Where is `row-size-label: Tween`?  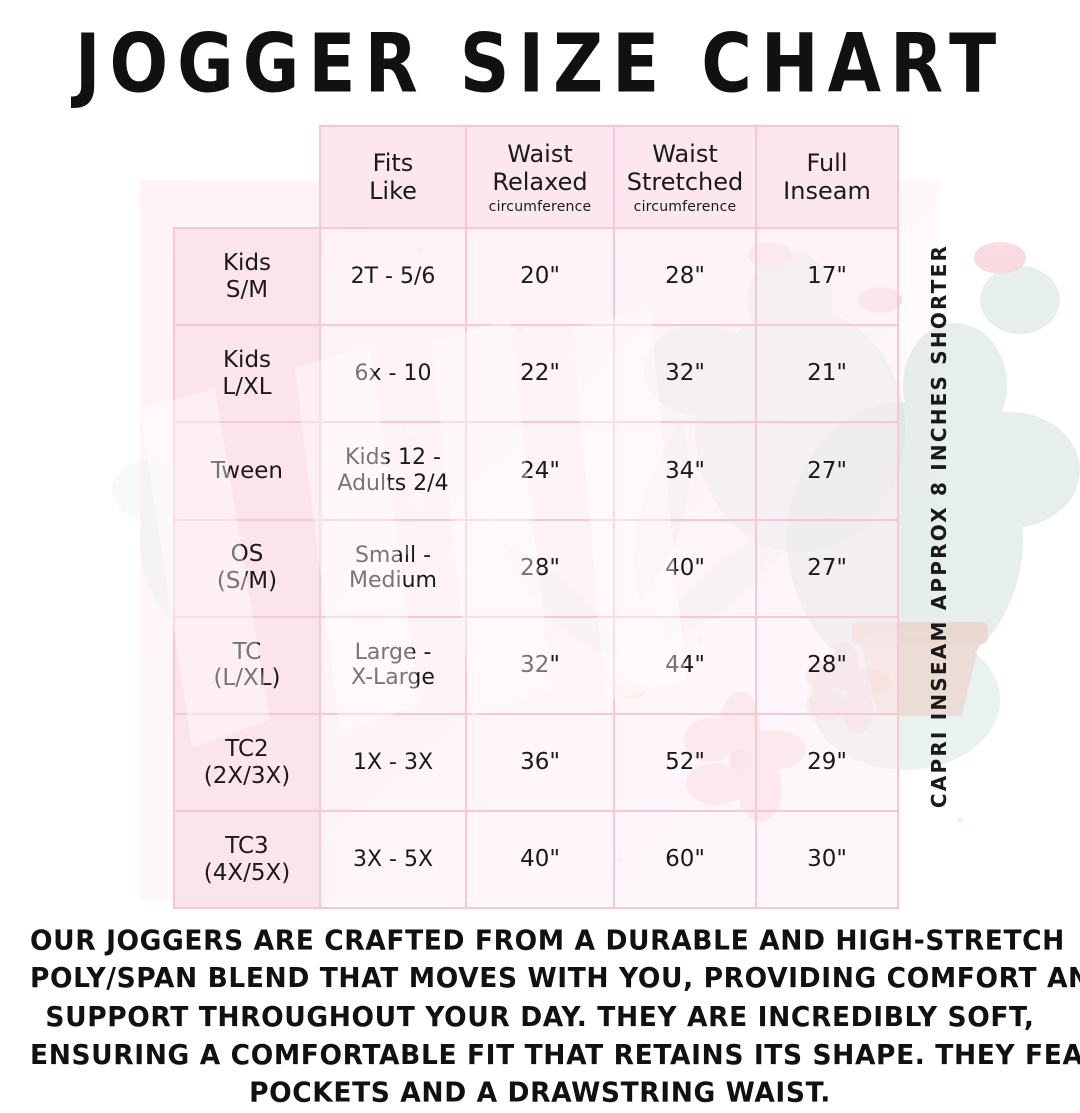
row-size-label: Tween is located at coordinates (247, 471).